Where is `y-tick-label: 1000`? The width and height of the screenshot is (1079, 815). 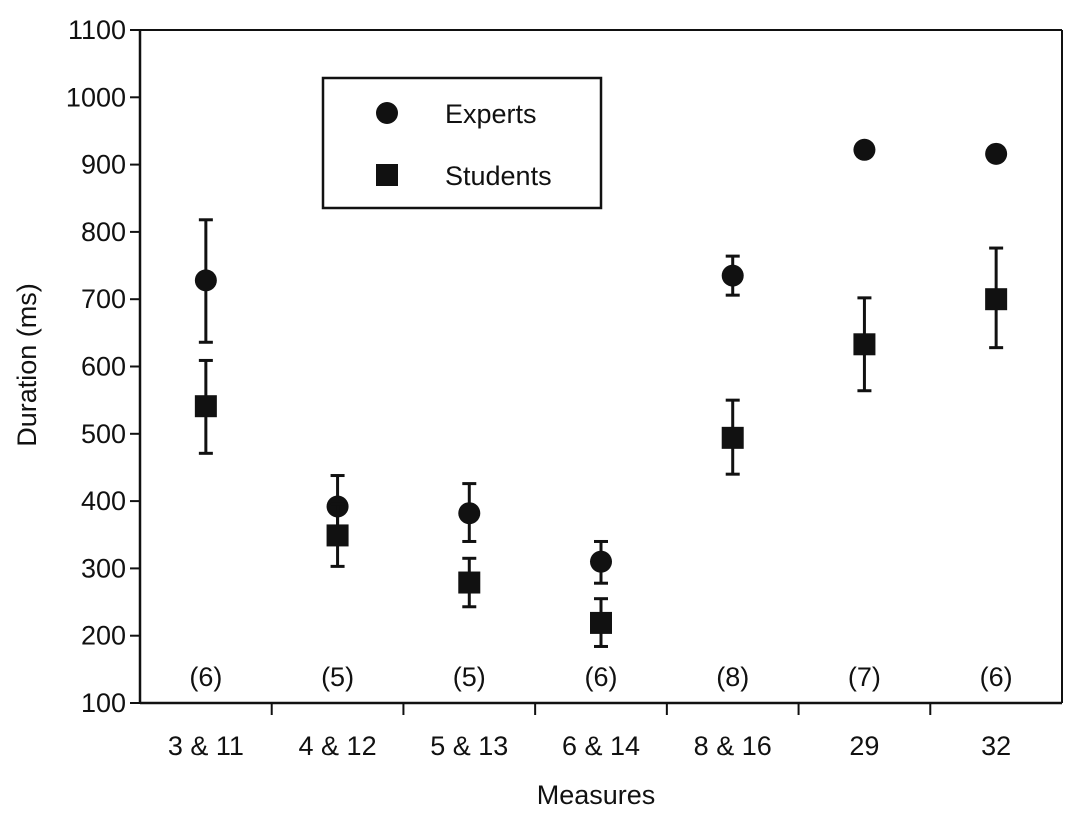 y-tick-label: 1000 is located at coordinates (96, 97).